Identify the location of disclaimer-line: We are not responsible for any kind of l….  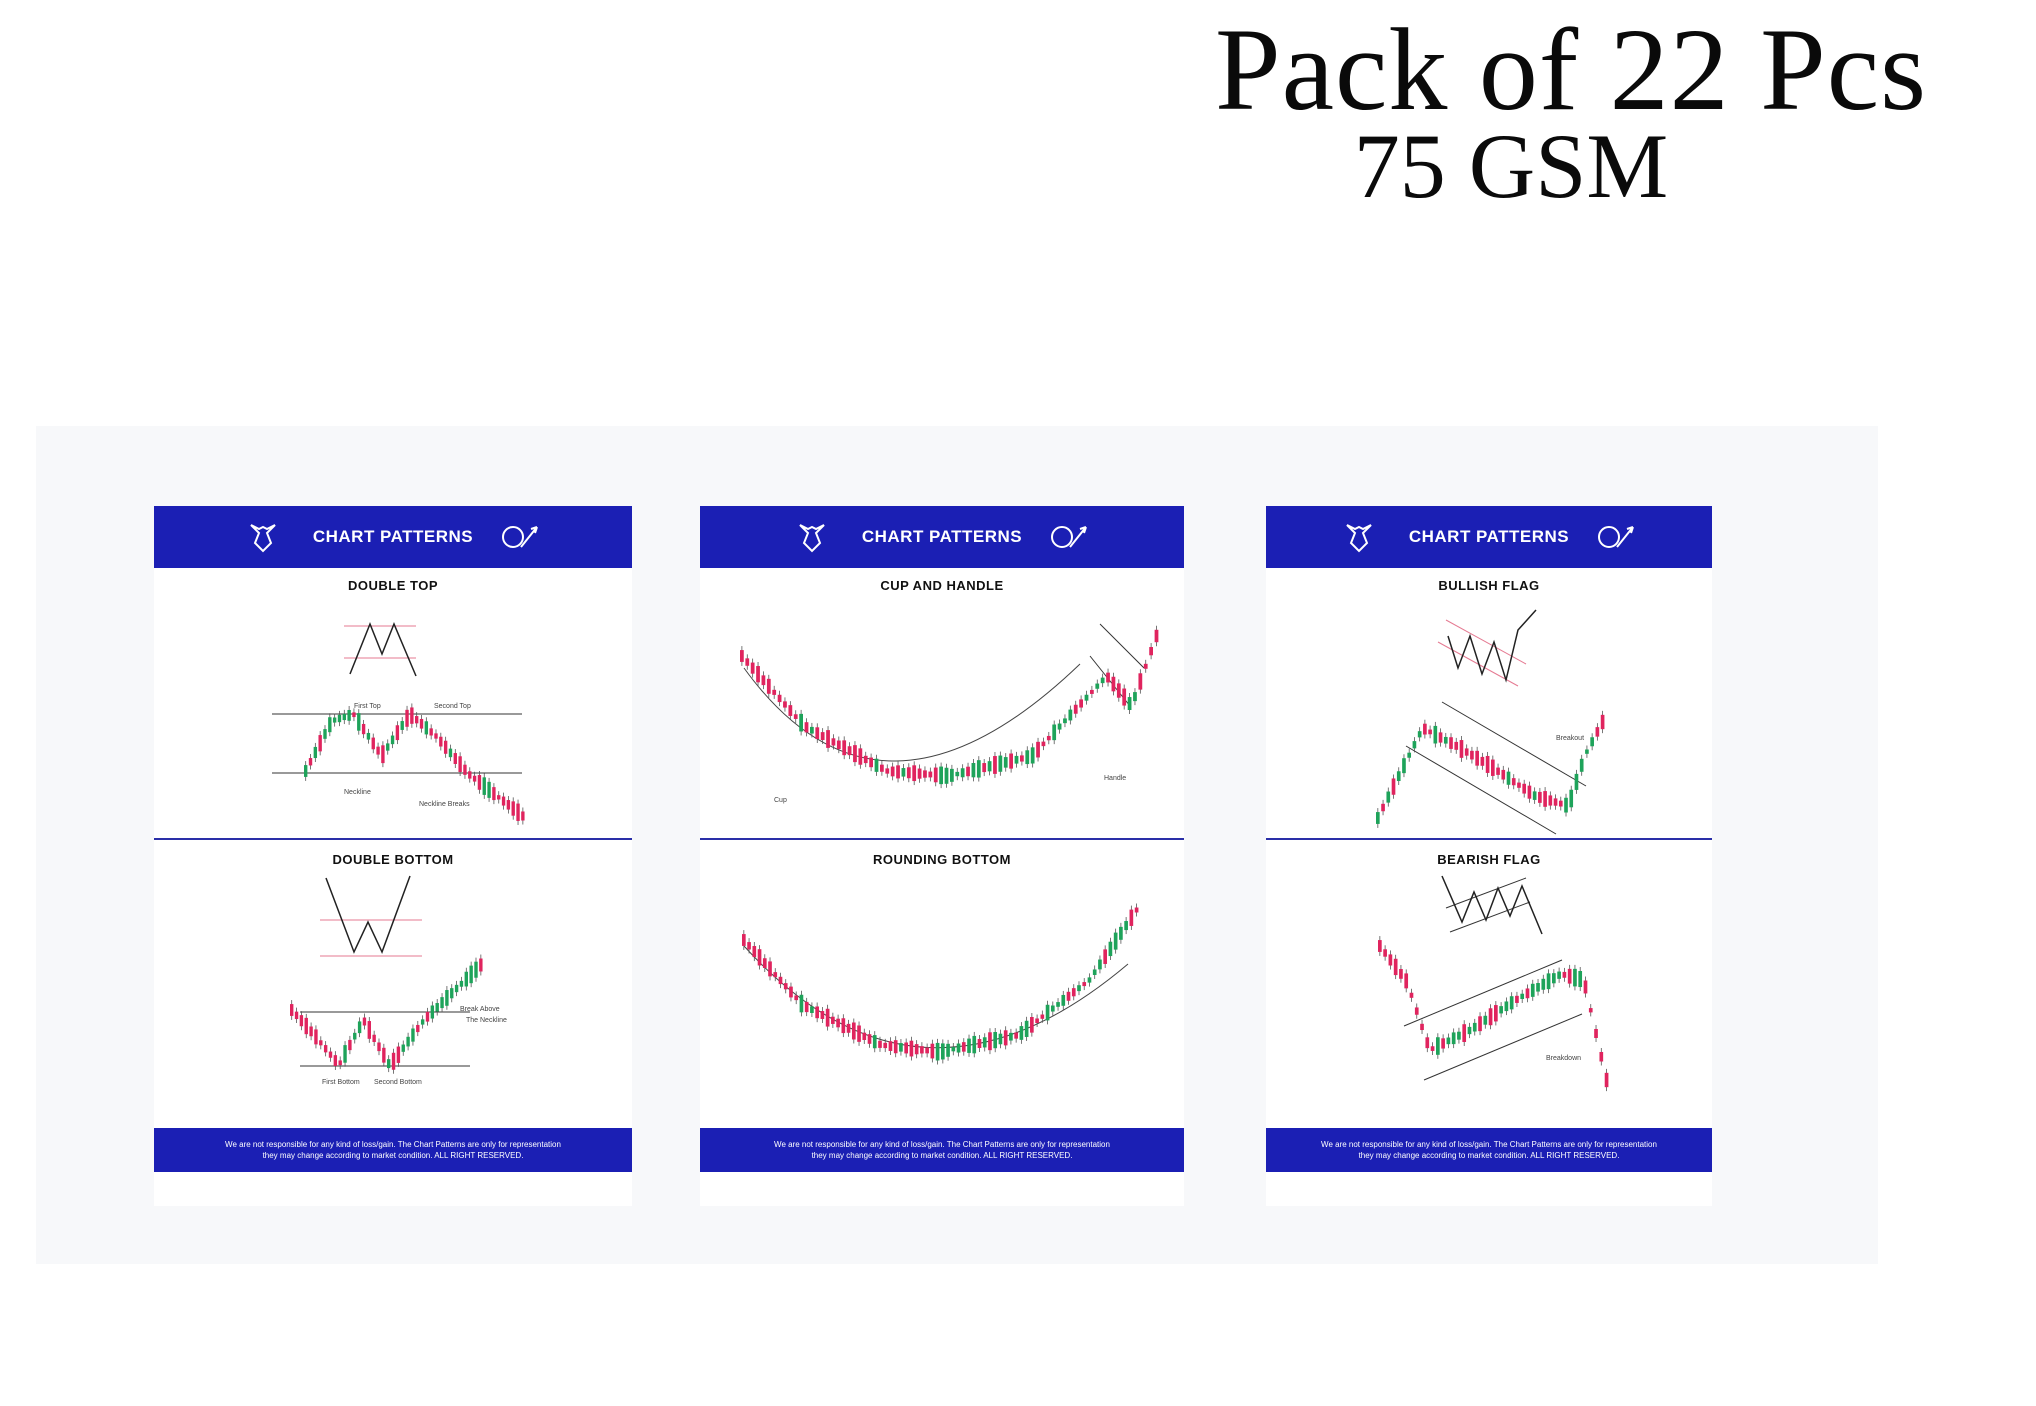
(393, 1144).